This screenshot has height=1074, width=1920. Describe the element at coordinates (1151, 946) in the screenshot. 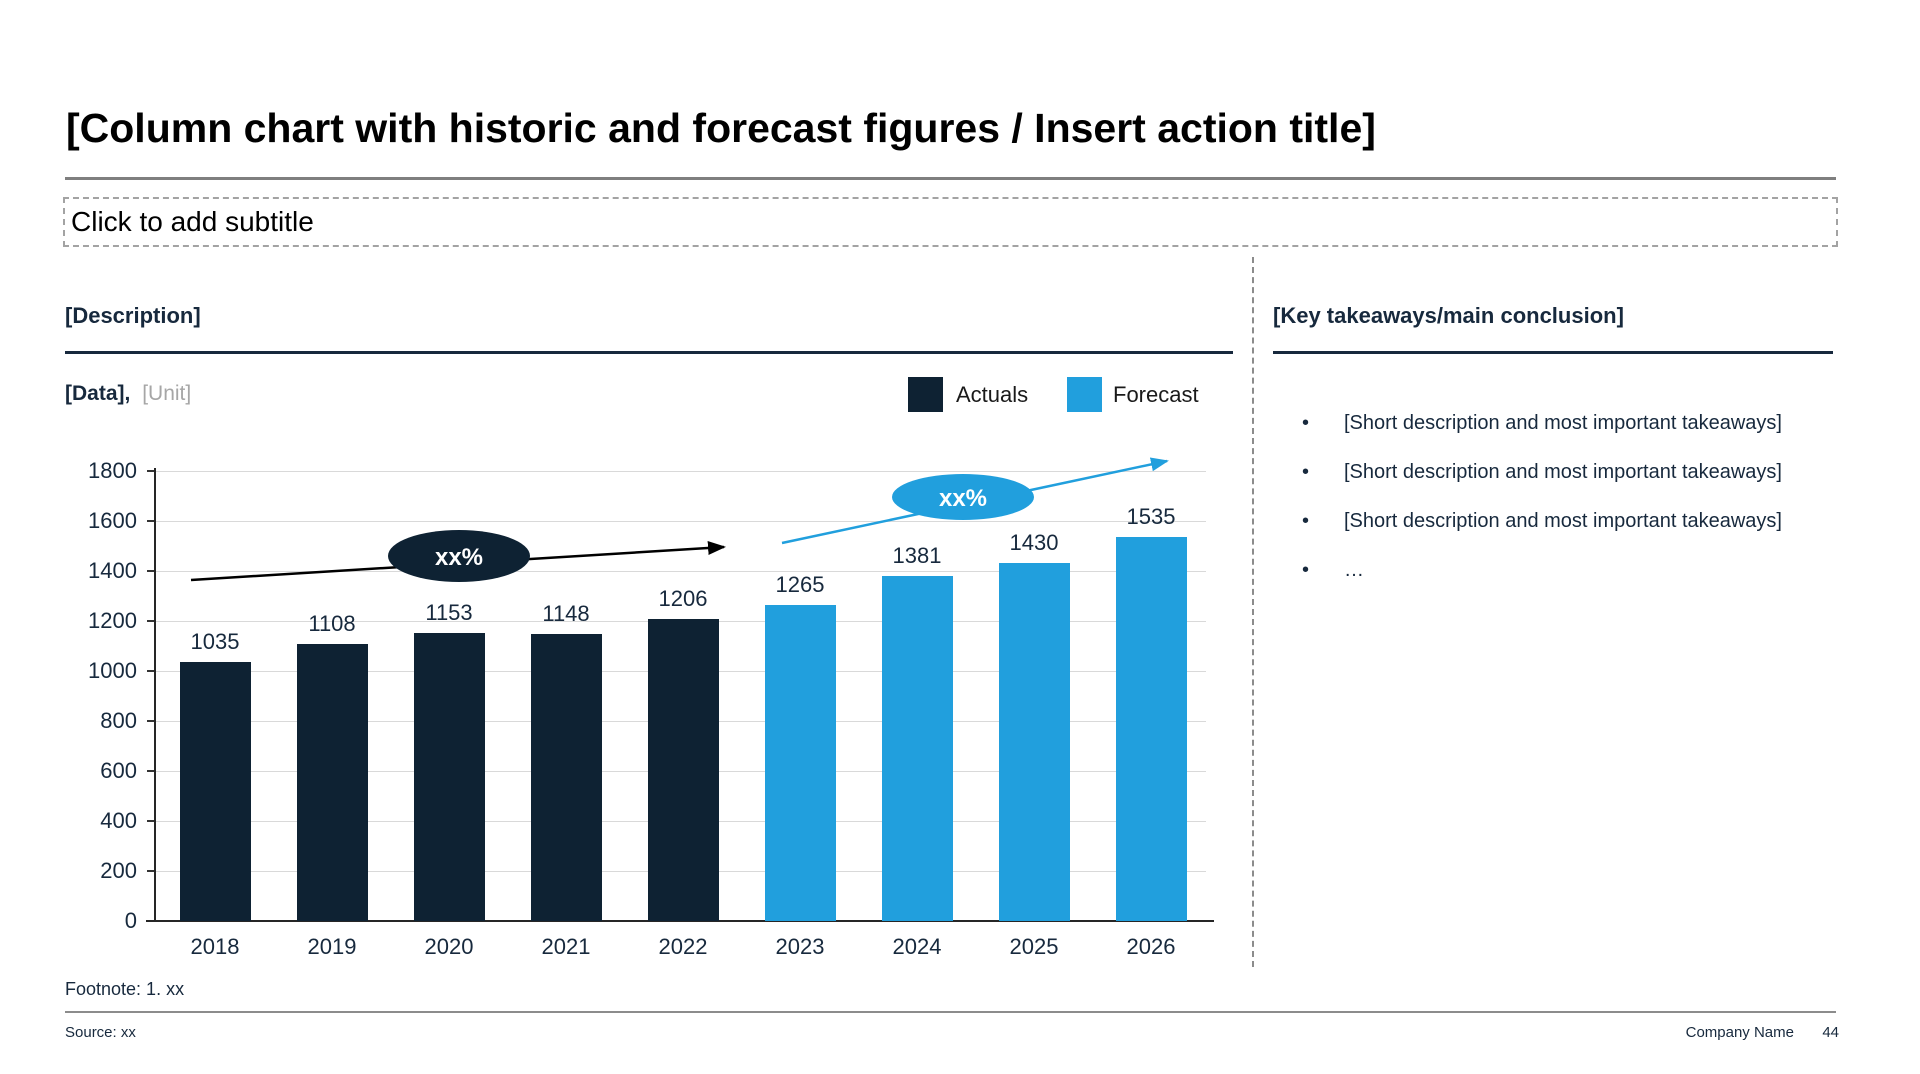

I see `x-axis-label-2026: 2026` at that location.